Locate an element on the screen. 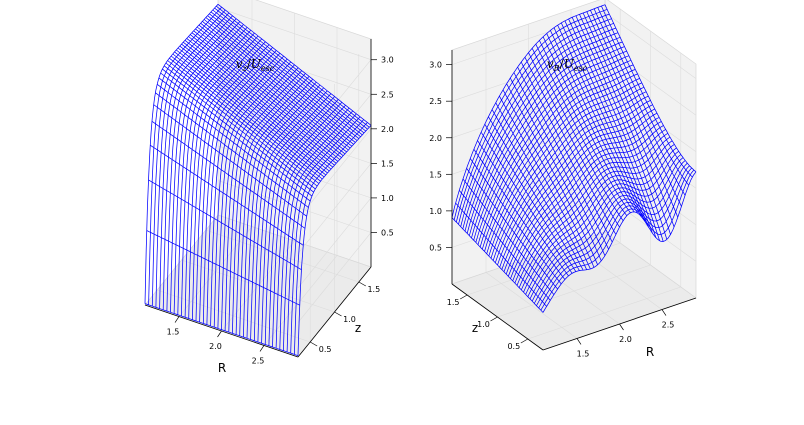 Image resolution: width=804 pixels, height=425 pixels. value-tick-label: 3.0 is located at coordinates (435, 65).